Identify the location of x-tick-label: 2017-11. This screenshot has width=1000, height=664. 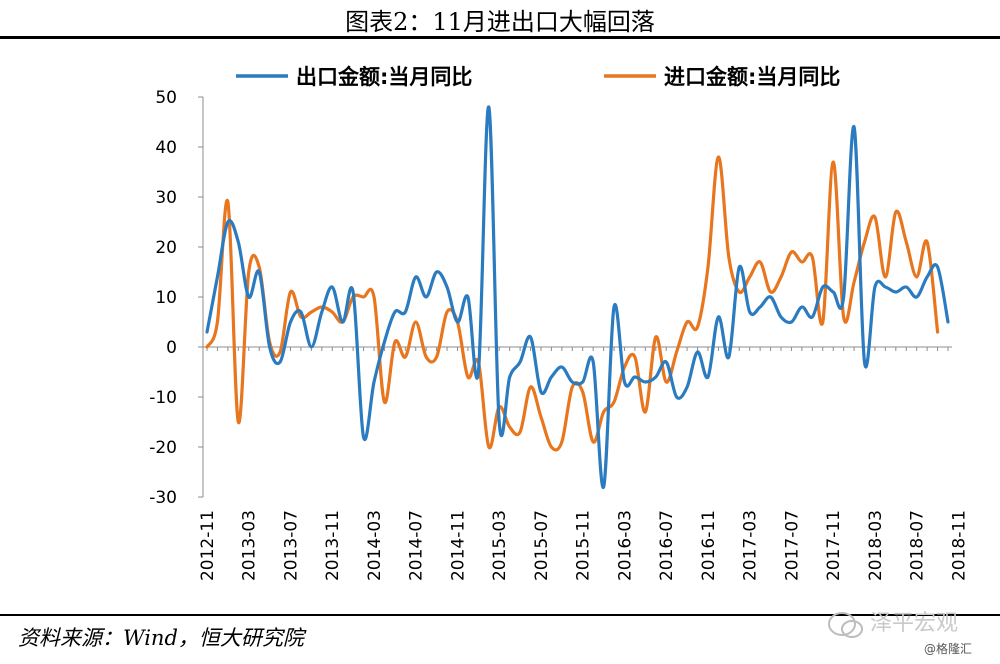
(834, 545).